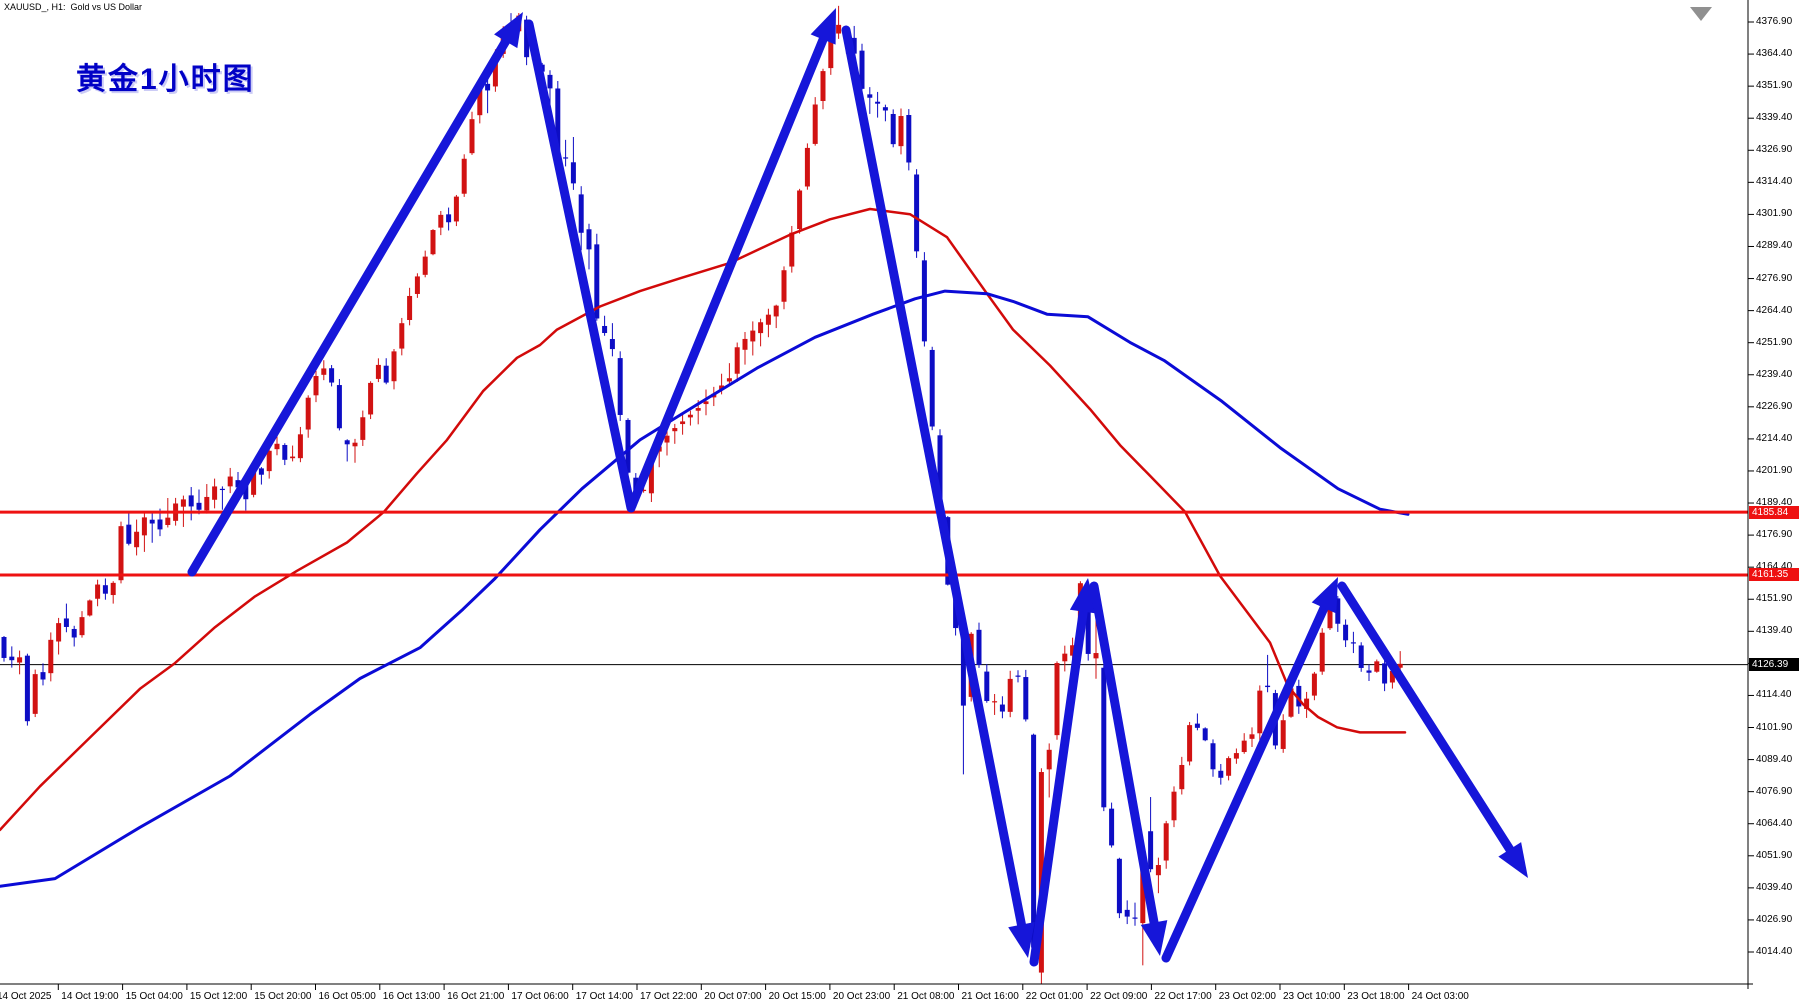 This screenshot has width=1799, height=1004. What do you see at coordinates (1774, 214) in the screenshot?
I see `y-axis-label: 4301.90` at bounding box center [1774, 214].